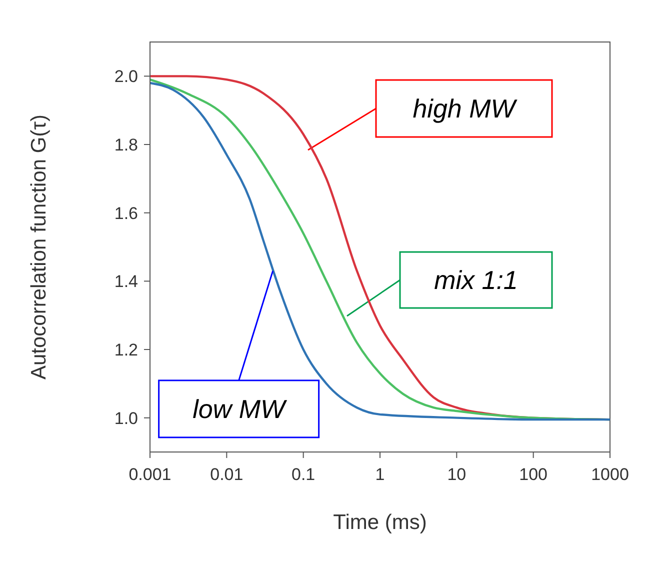 This screenshot has height=572, width=658. I want to click on x-tick-label: 100, so click(533, 474).